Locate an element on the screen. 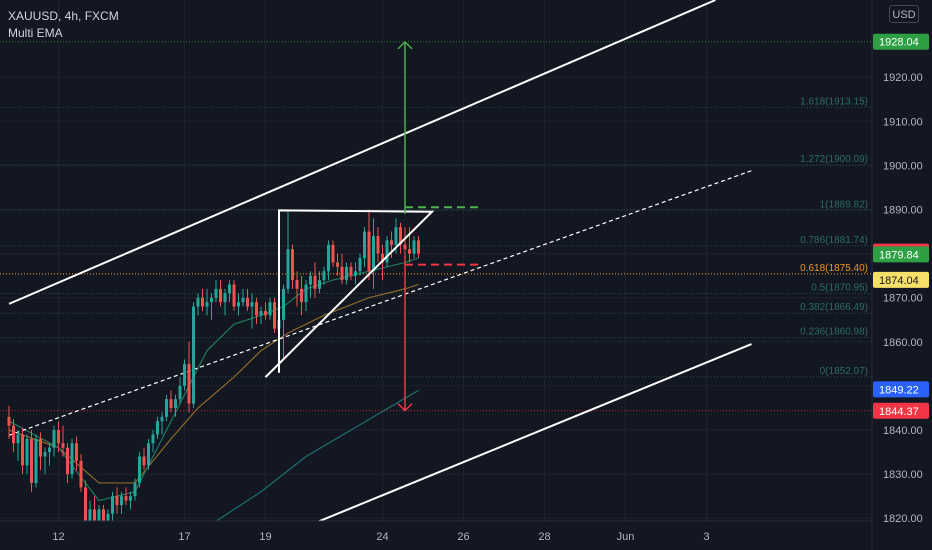 The width and height of the screenshot is (932, 550). fib-level-label: 1.272(1900.09) is located at coordinates (834, 159).